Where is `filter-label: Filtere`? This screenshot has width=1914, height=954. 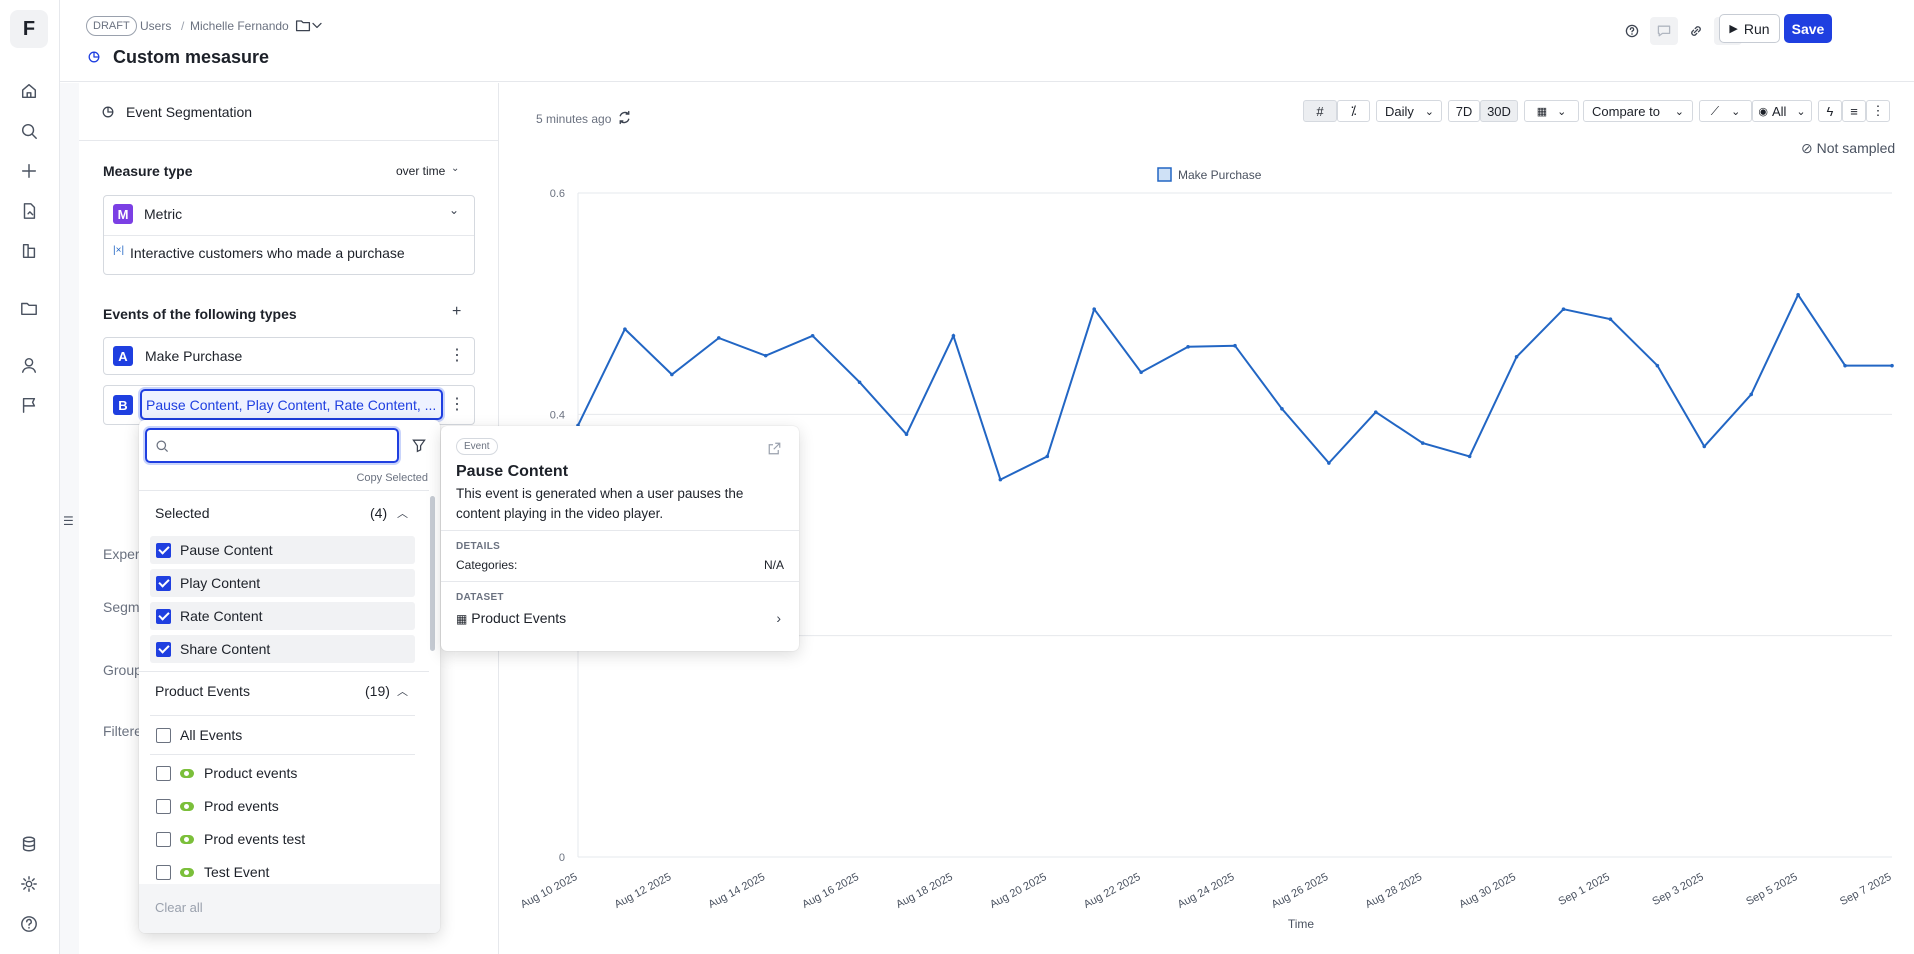 filter-label: Filtere is located at coordinates (122, 731).